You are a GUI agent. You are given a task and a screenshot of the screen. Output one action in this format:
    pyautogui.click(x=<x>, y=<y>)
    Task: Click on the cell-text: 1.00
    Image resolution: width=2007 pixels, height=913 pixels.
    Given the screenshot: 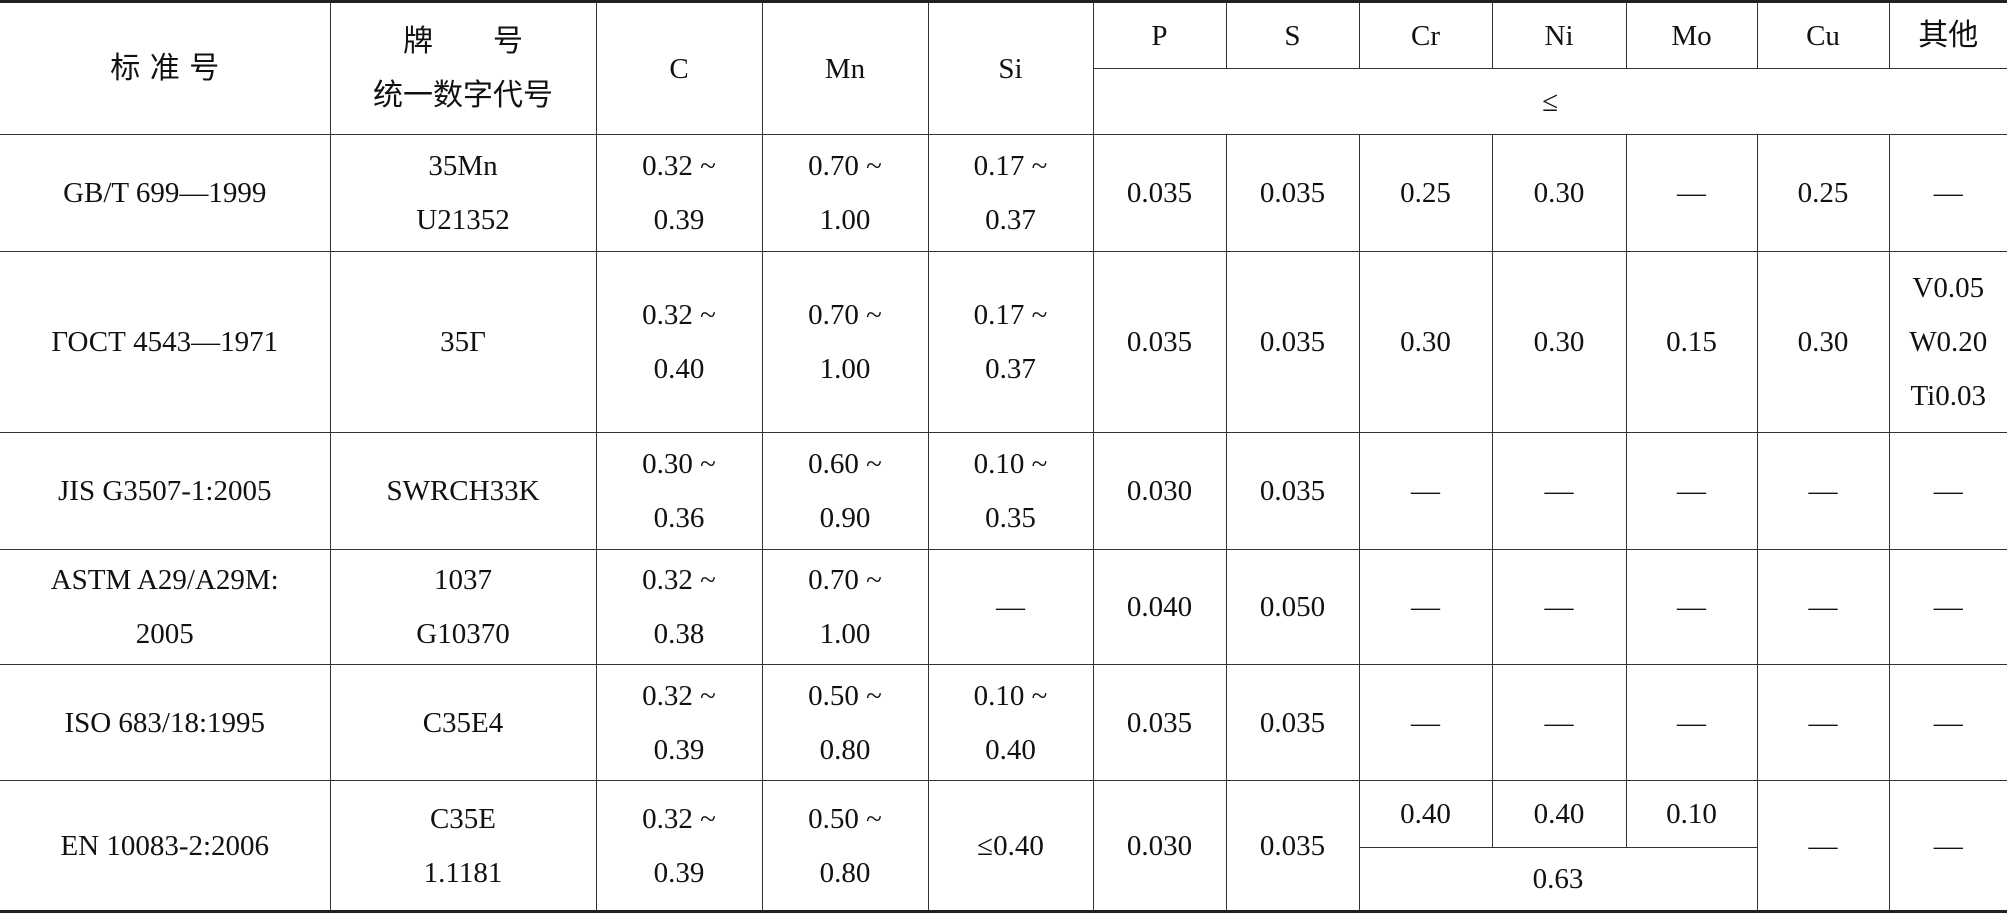 What is the action you would take?
    pyautogui.click(x=845, y=634)
    